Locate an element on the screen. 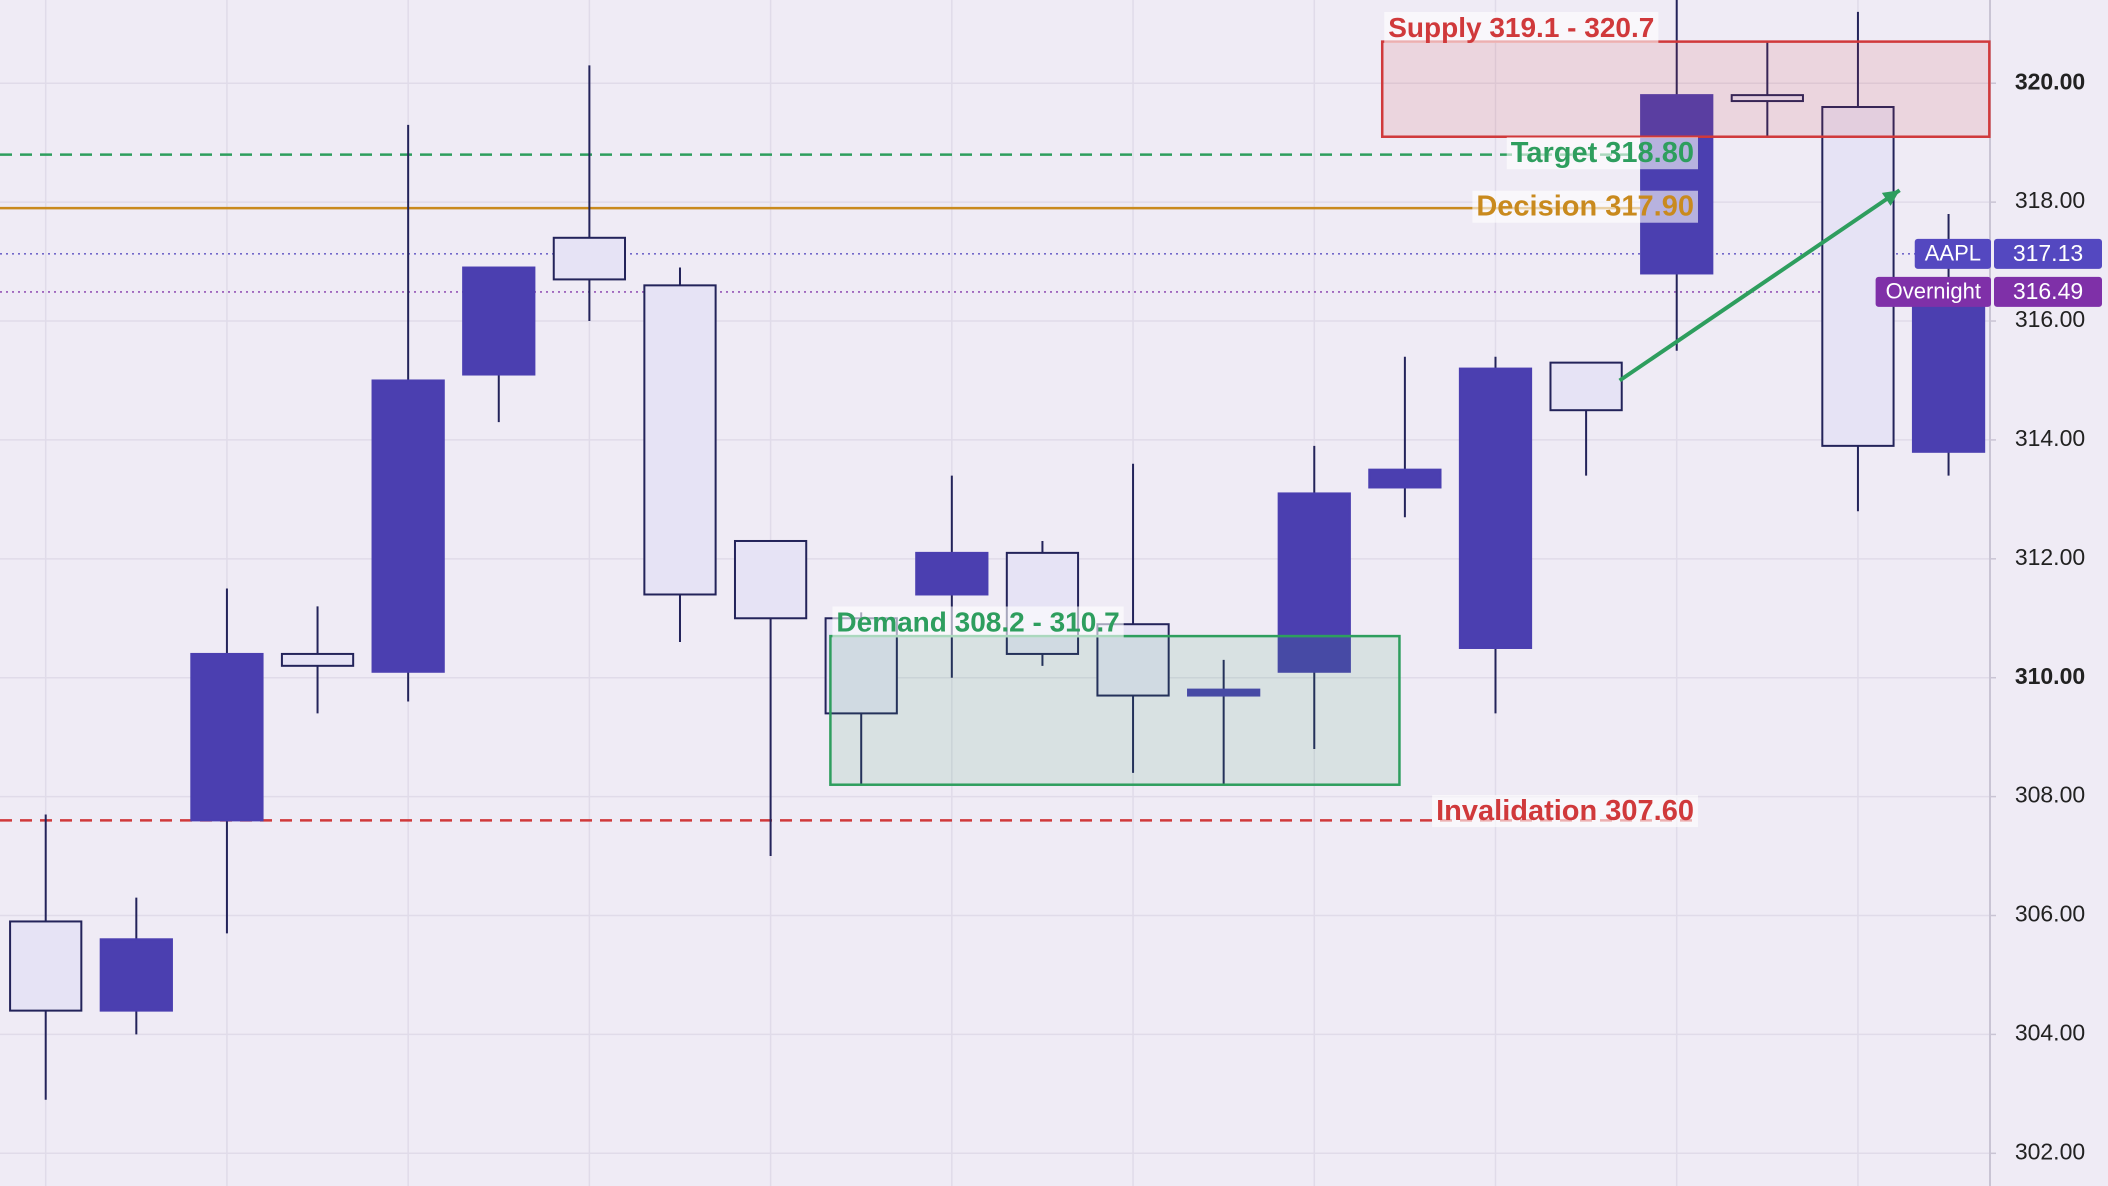 Image resolution: width=2108 pixels, height=1186 pixels. price-tag-name: Overnight is located at coordinates (1933, 291).